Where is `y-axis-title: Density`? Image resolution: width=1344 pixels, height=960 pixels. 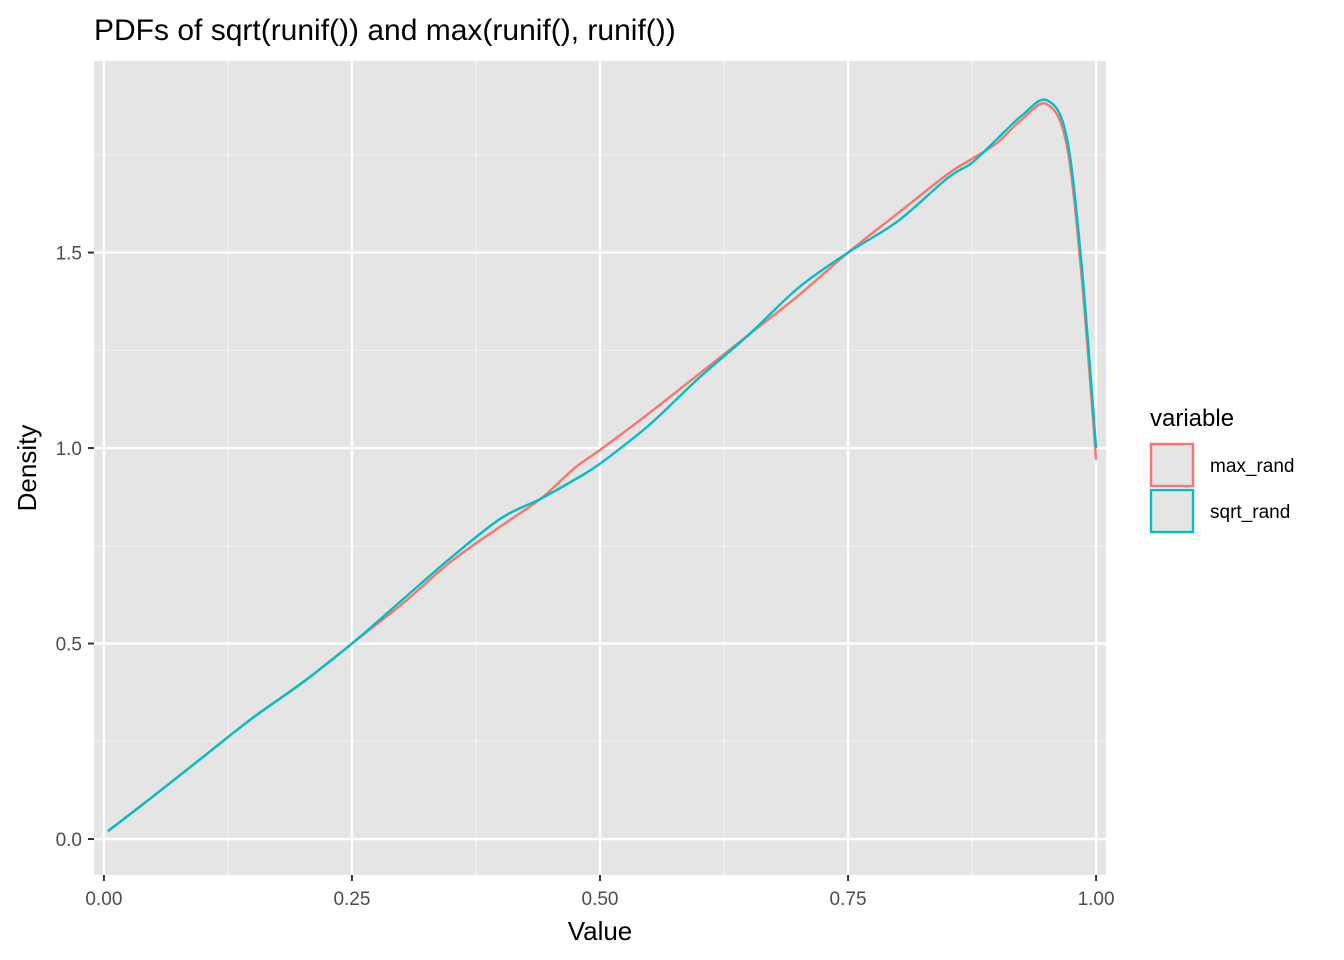 y-axis-title: Density is located at coordinates (27, 468).